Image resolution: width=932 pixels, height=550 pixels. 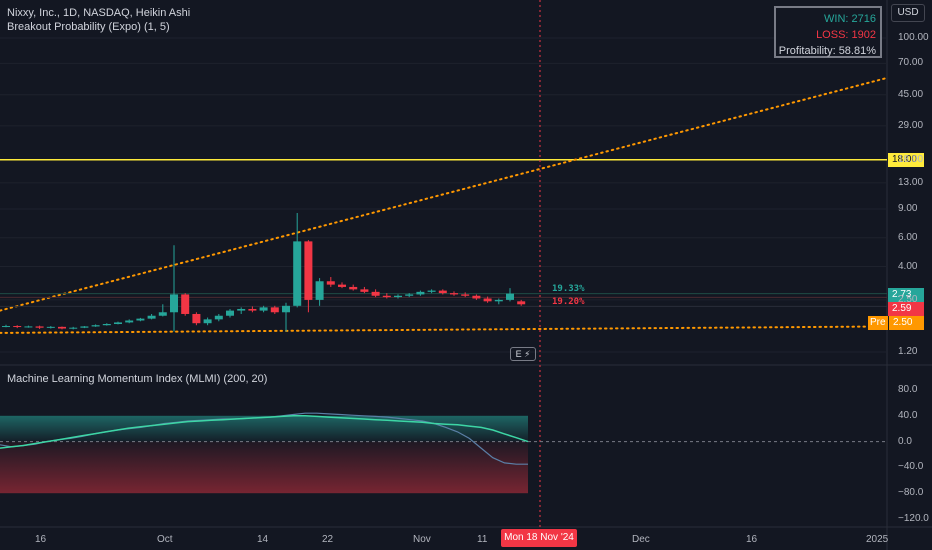 I want to click on level-price-tag: 18.00, so click(x=906, y=160).